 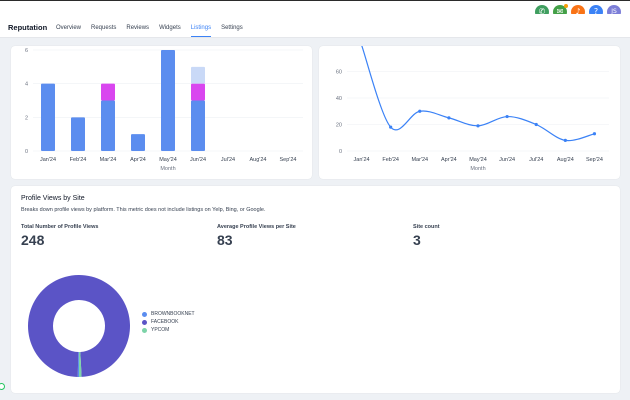 What do you see at coordinates (26, 85) in the screenshot?
I see `y-tick-label: 4` at bounding box center [26, 85].